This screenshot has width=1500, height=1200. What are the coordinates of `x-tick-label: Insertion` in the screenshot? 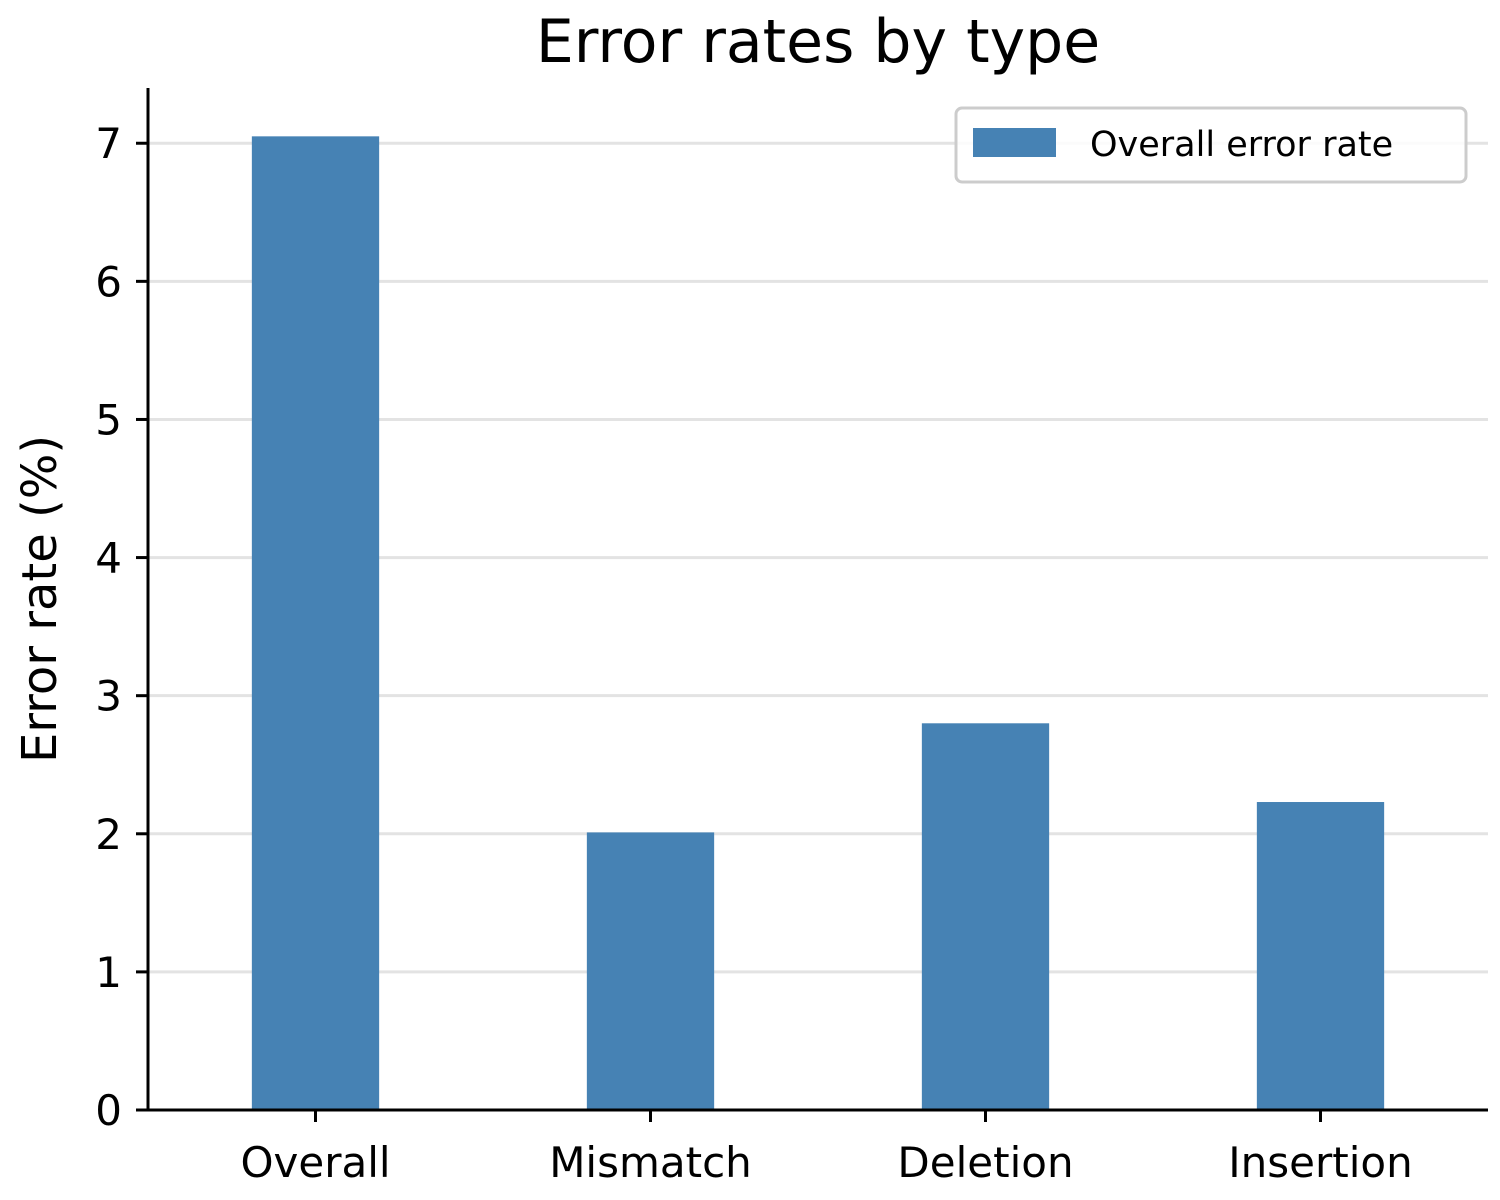 It's located at (1320, 1162).